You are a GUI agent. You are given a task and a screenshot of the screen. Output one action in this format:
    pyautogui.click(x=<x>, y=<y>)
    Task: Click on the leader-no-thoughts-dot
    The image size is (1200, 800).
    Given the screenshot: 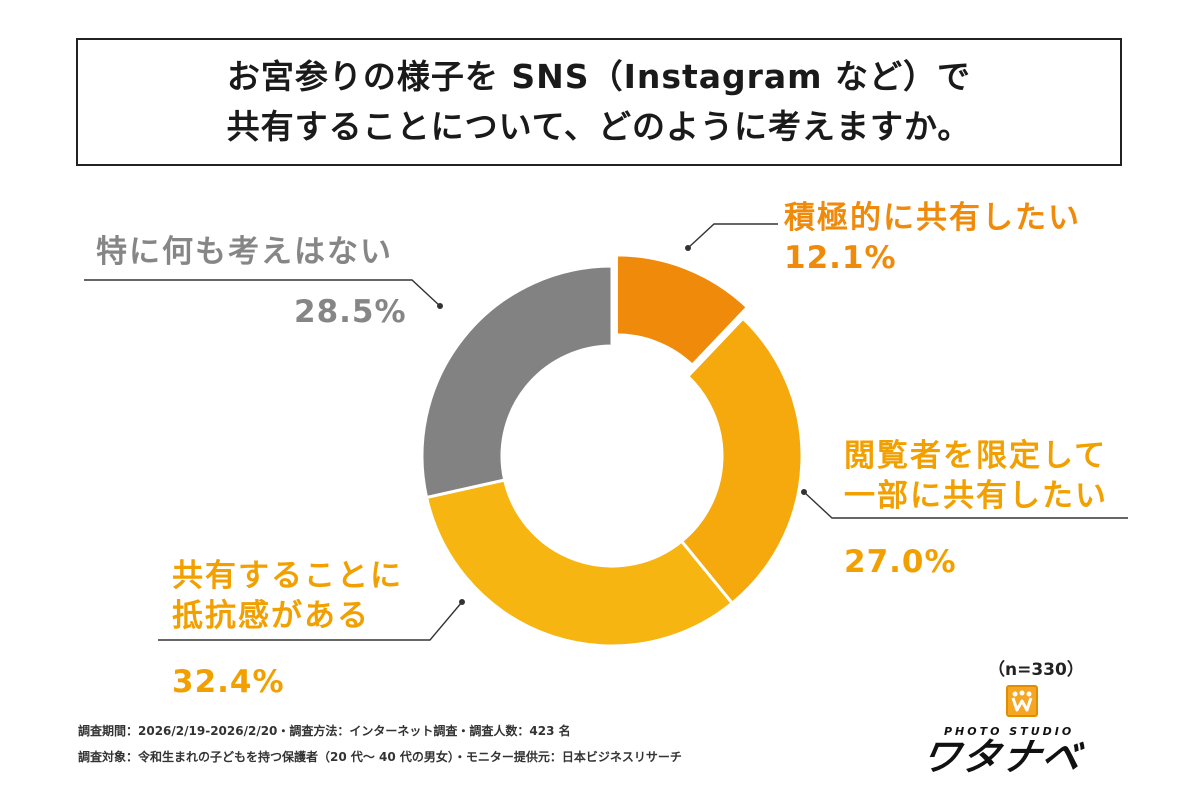 What is the action you would take?
    pyautogui.click(x=440, y=306)
    